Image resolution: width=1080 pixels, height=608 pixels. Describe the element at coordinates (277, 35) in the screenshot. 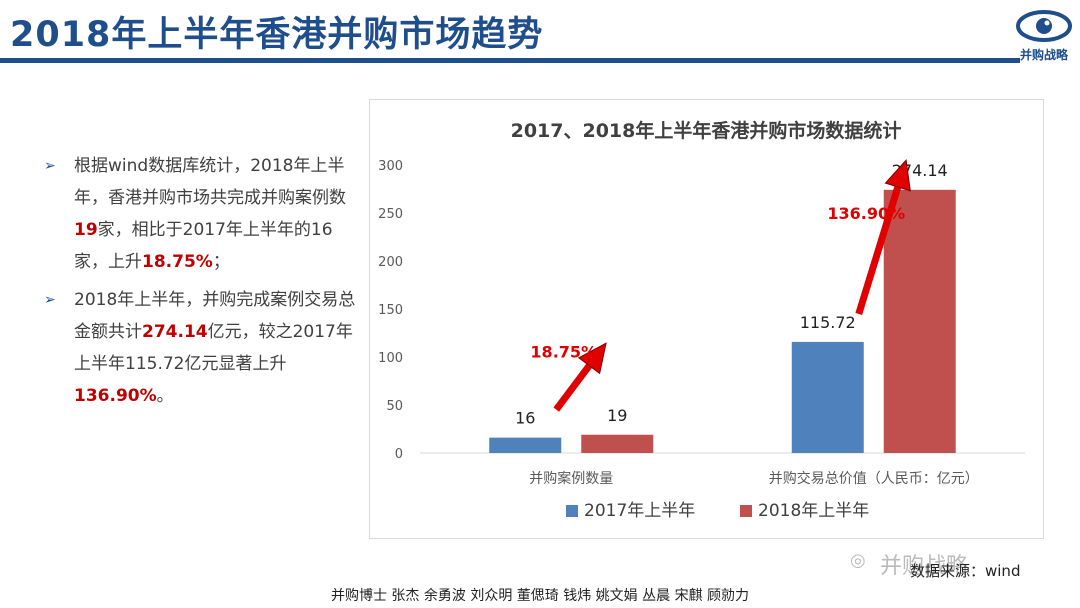

I see `page-title: 2018年上半年香港并购市场趋势` at that location.